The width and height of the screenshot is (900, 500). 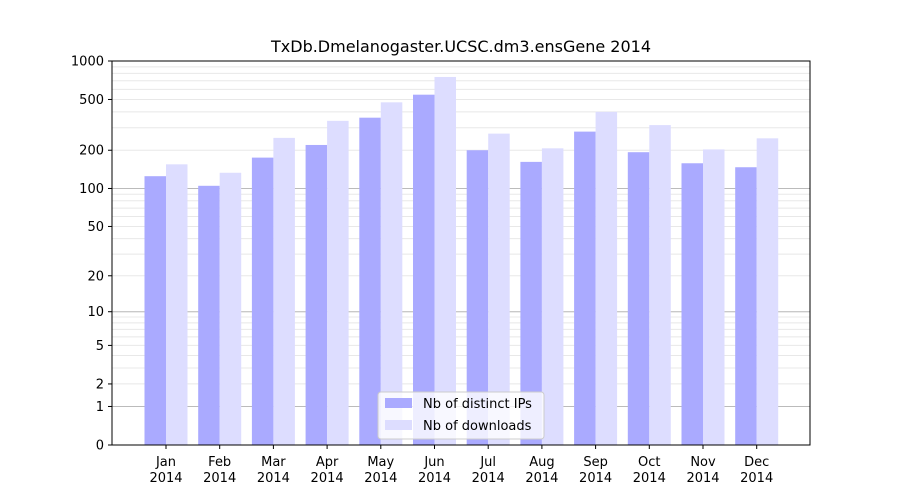 I want to click on x-tick-label-month: Dec, so click(x=756, y=462).